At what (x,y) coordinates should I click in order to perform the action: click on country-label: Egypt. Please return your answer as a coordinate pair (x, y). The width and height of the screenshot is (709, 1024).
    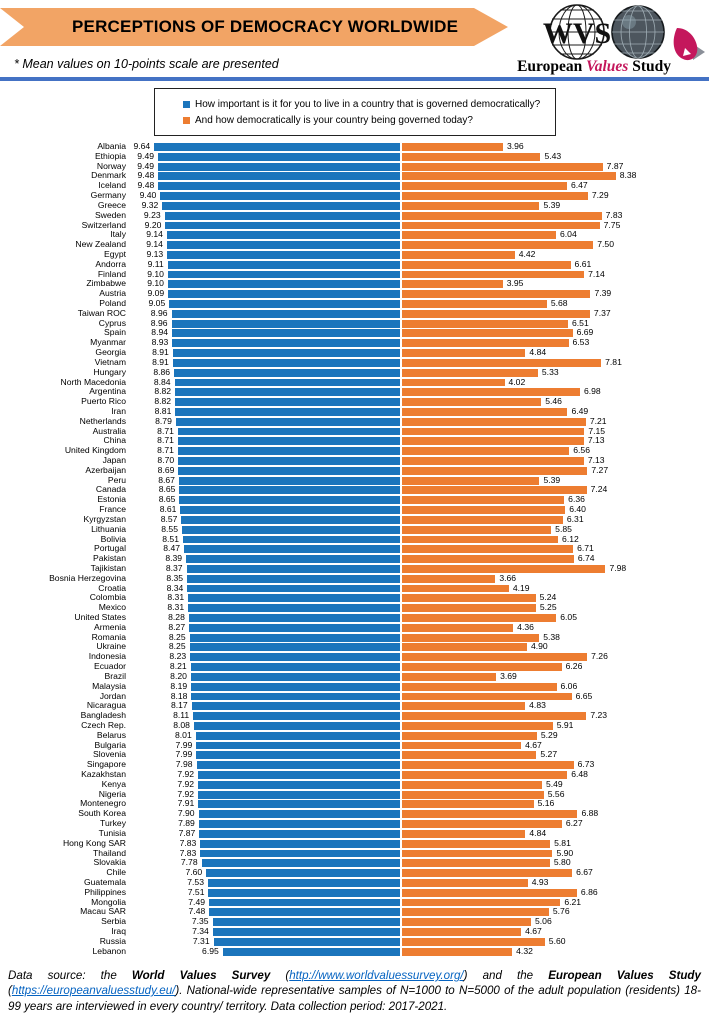
    Looking at the image, I should click on (115, 253).